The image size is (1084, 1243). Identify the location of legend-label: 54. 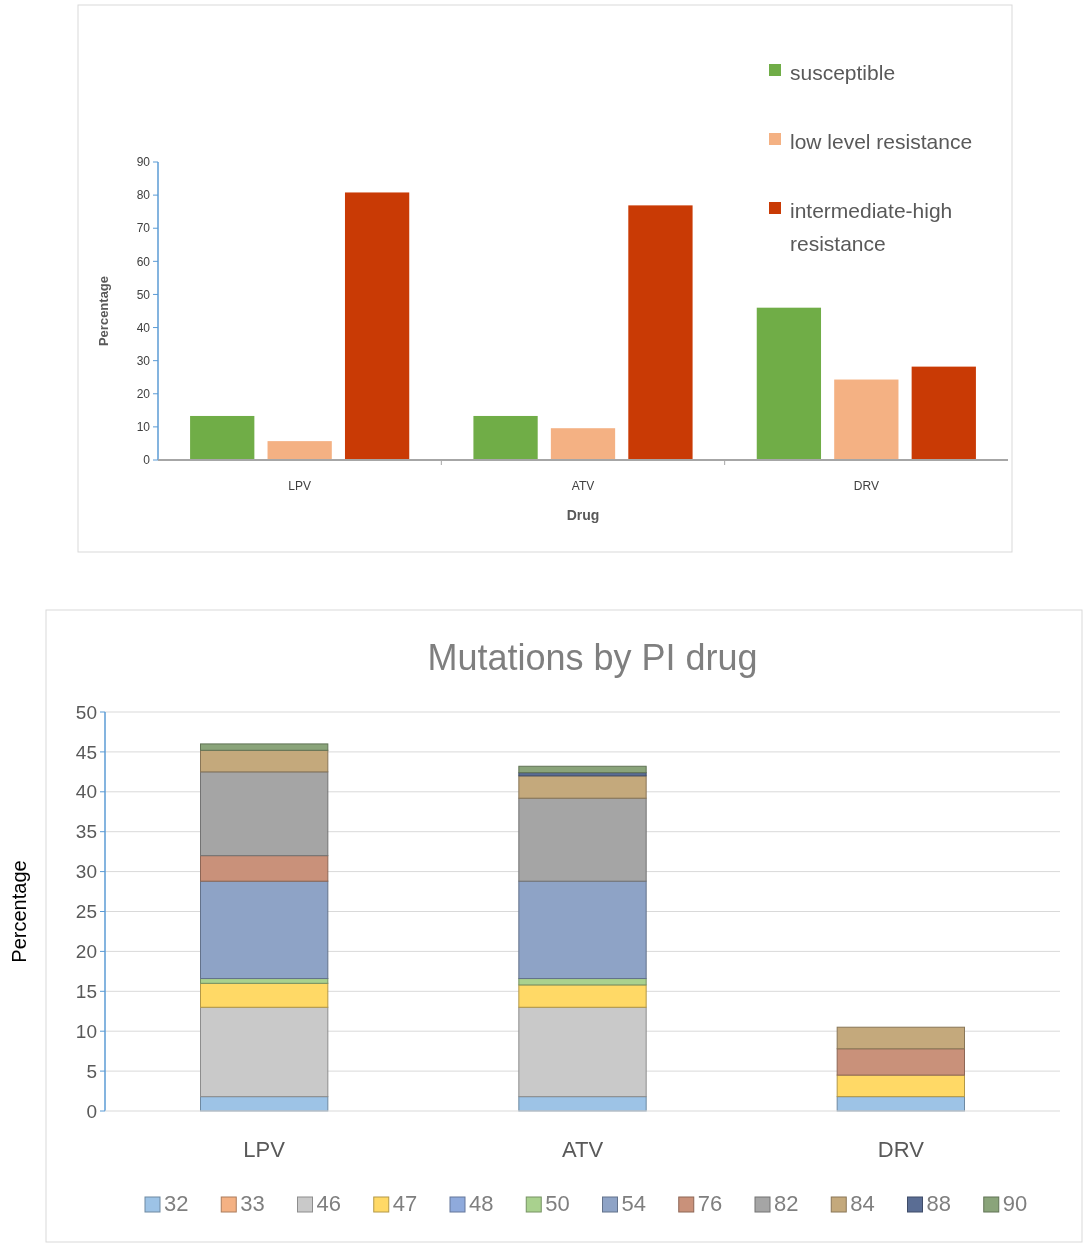
(633, 1203).